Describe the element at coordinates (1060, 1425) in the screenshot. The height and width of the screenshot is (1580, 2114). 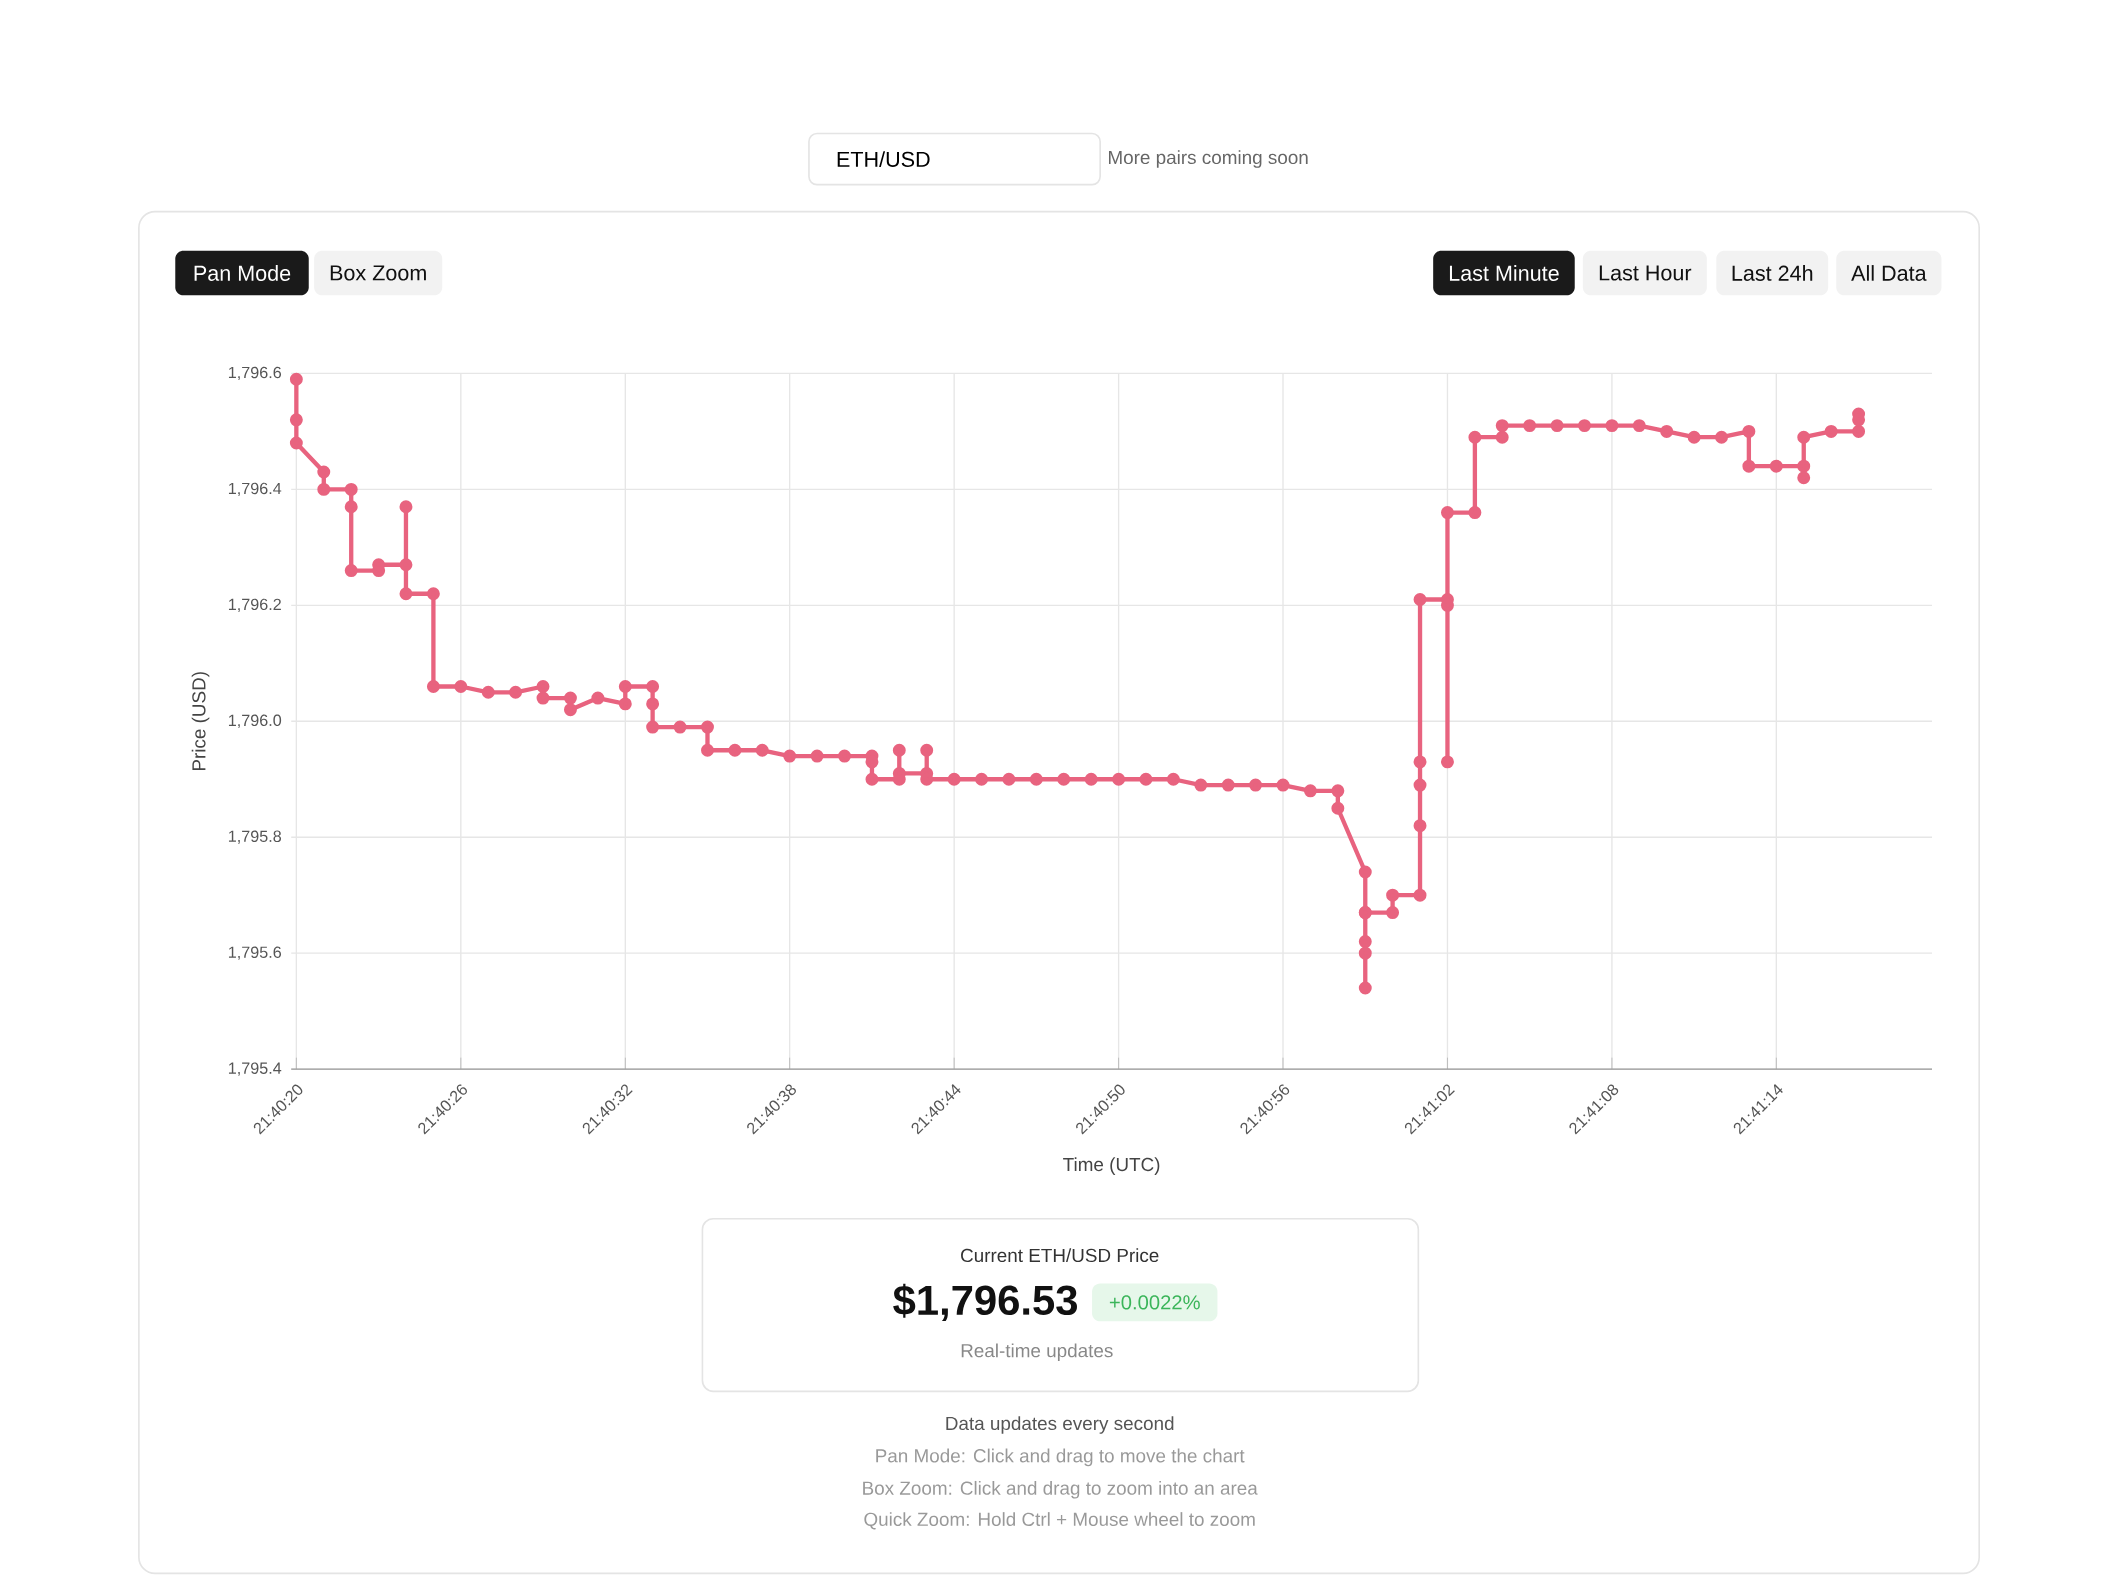
I see `text: Data updates every second` at that location.